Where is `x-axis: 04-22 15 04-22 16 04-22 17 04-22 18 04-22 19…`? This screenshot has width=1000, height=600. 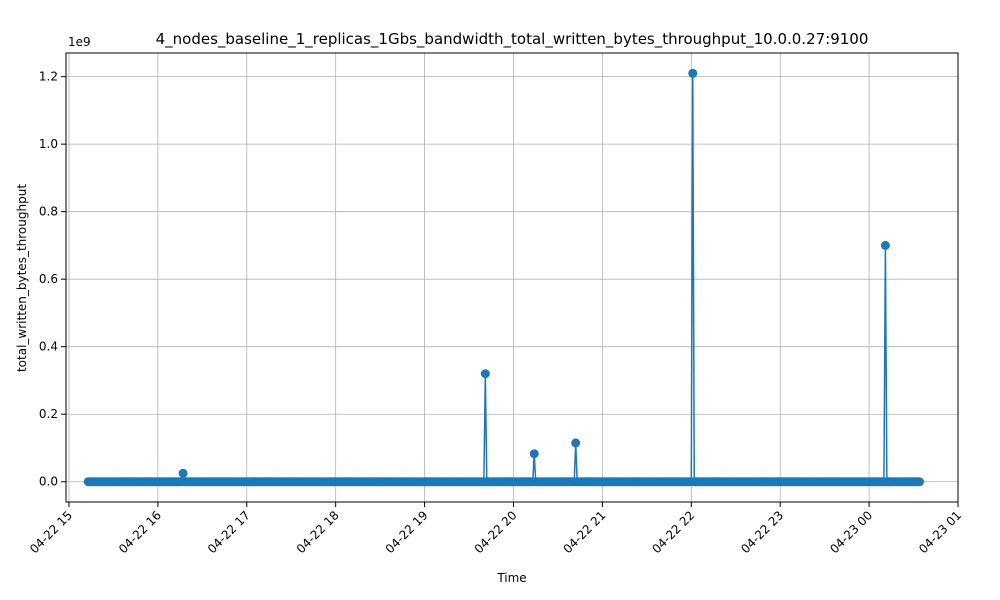 x-axis: 04-22 15 04-22 16 04-22 17 04-22 18 04-22 19… is located at coordinates (495, 529).